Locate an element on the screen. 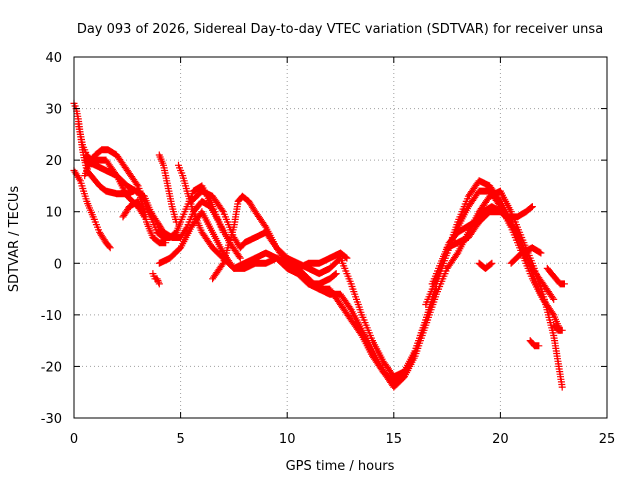  y-tick-label: 0 is located at coordinates (58, 264).